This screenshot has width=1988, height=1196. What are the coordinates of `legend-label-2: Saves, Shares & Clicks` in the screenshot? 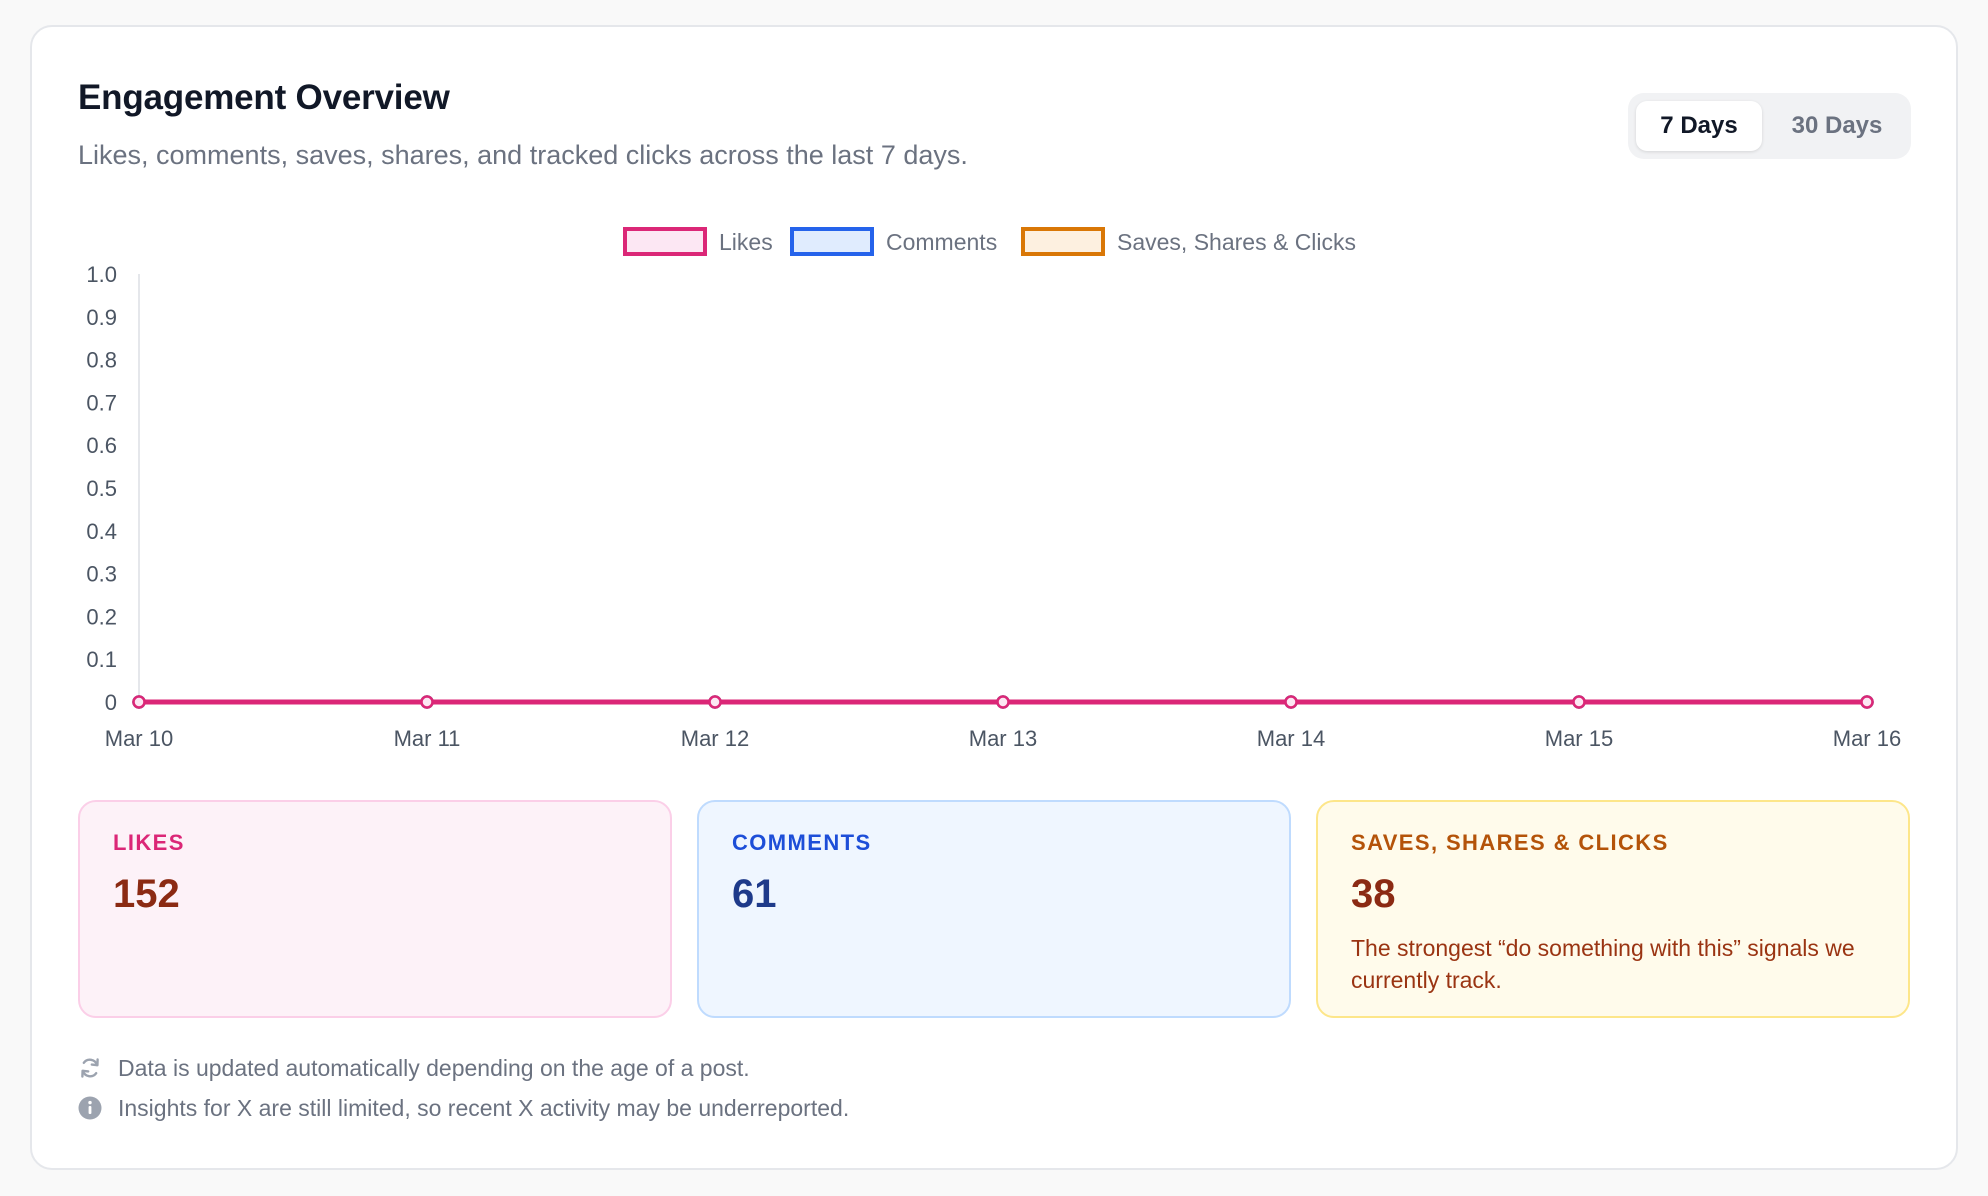 It's located at (1236, 242).